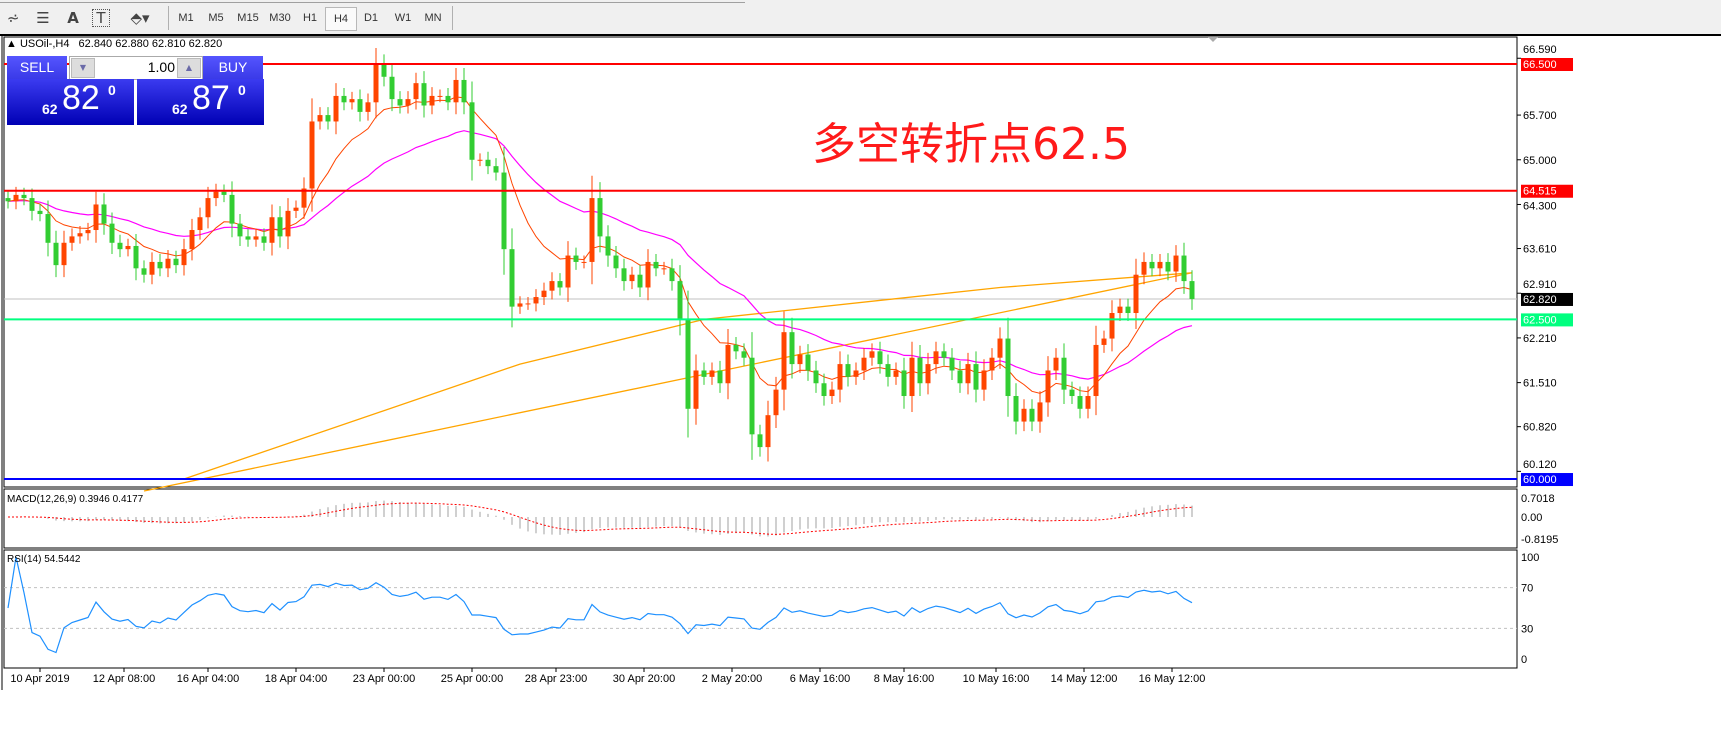 The image size is (1721, 756). Describe the element at coordinates (75, 499) in the screenshot. I see `macd-label: MACD(12,26,9) 0.3946 0.4177` at that location.